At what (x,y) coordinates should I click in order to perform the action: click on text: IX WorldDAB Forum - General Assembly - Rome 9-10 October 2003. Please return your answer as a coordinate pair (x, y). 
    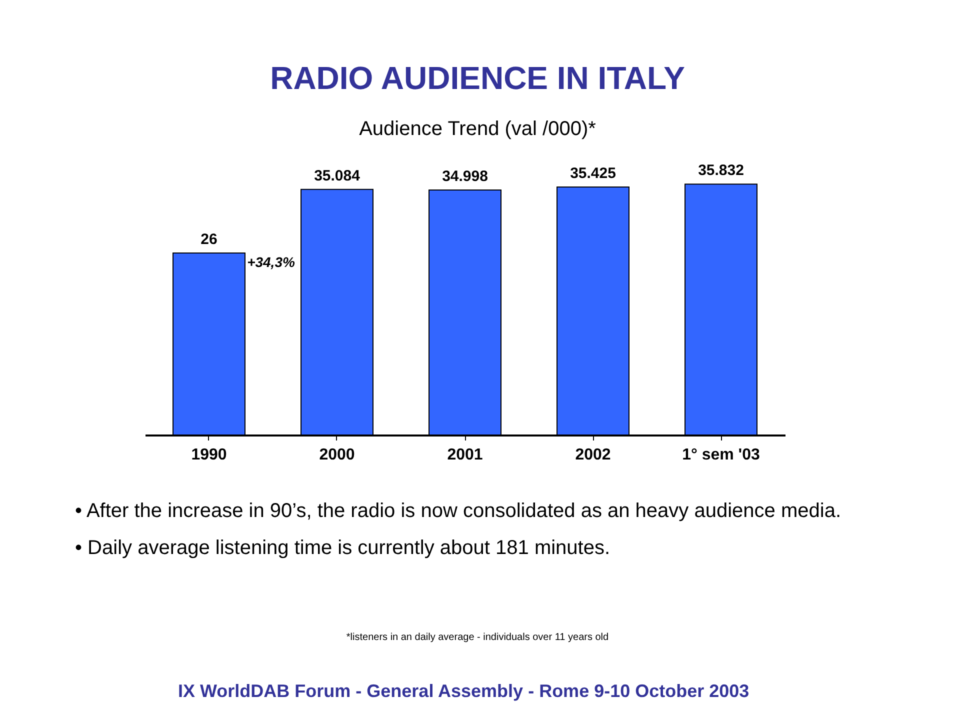
    Looking at the image, I should click on (464, 691).